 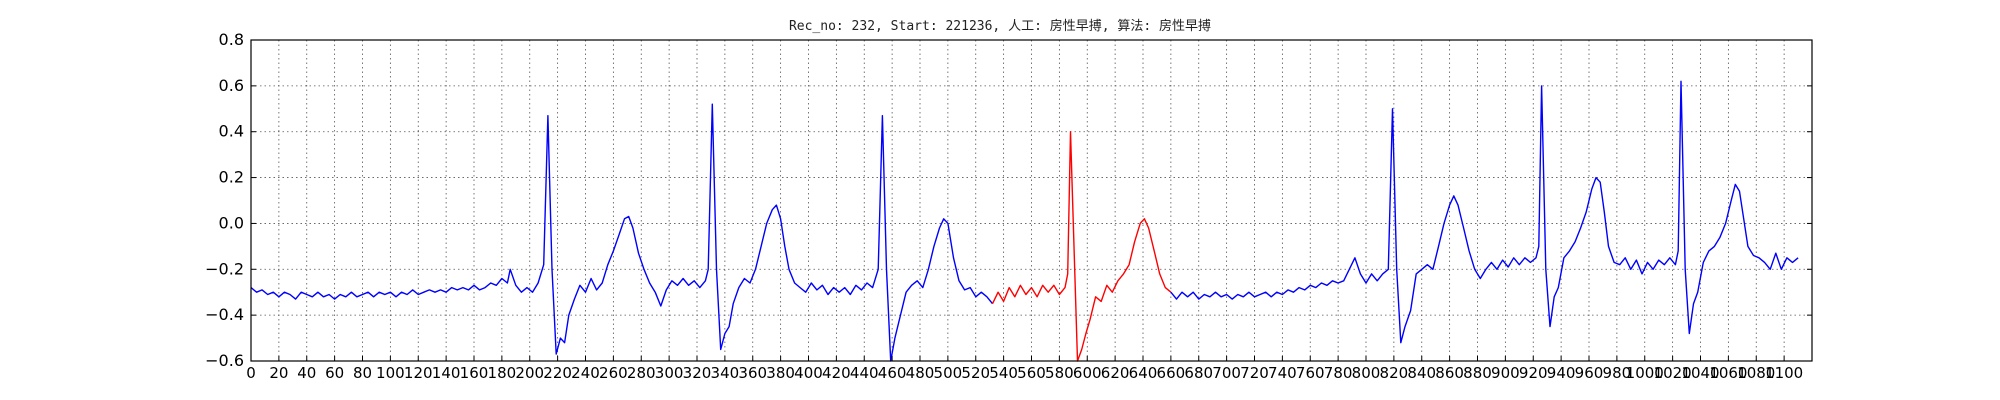 What do you see at coordinates (1728, 373) in the screenshot?
I see `x-tick-label: 1060` at bounding box center [1728, 373].